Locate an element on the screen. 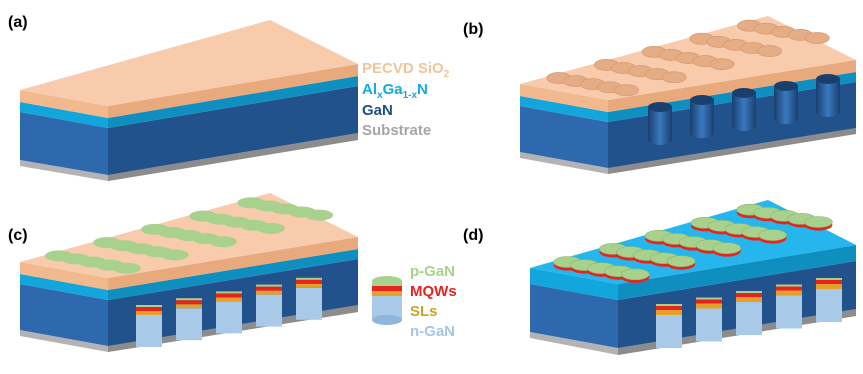 The image size is (863, 374). led-stack-icon is located at coordinates (387, 300).